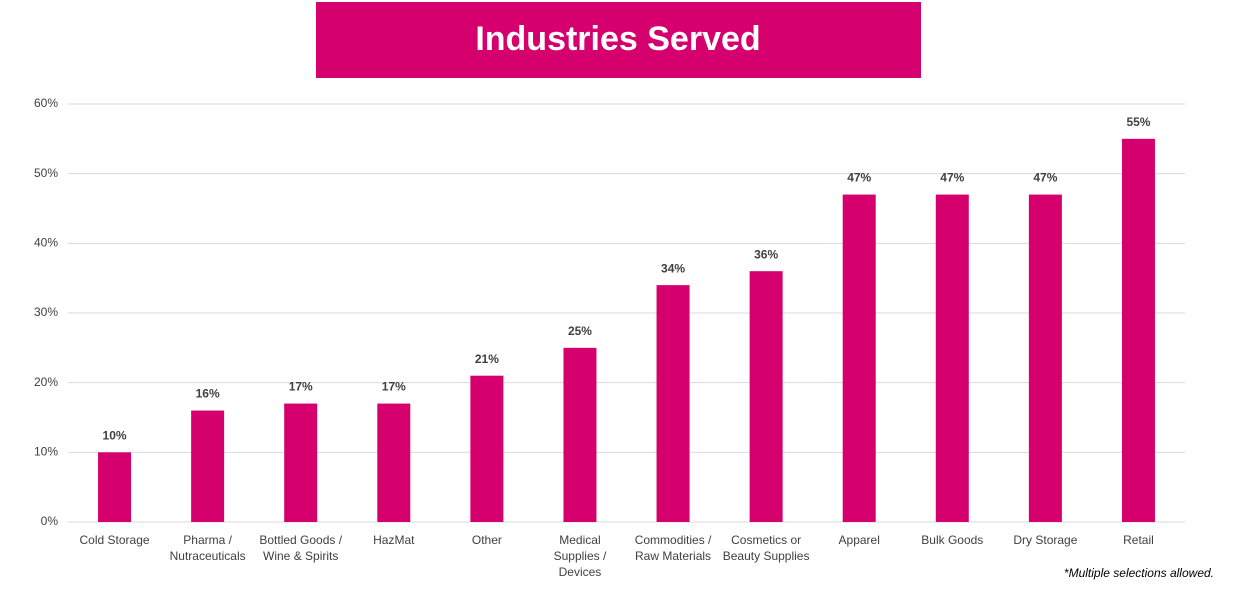 This screenshot has width=1251, height=599. Describe the element at coordinates (46, 243) in the screenshot. I see `y-tick-label: 40%` at that location.